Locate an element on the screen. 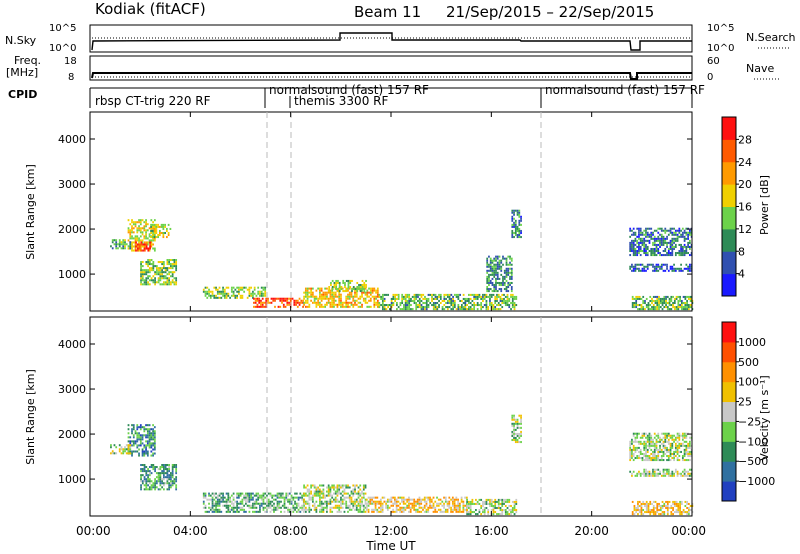 This screenshot has height=554, width=800. beam-label: Beam 11 is located at coordinates (387, 12).